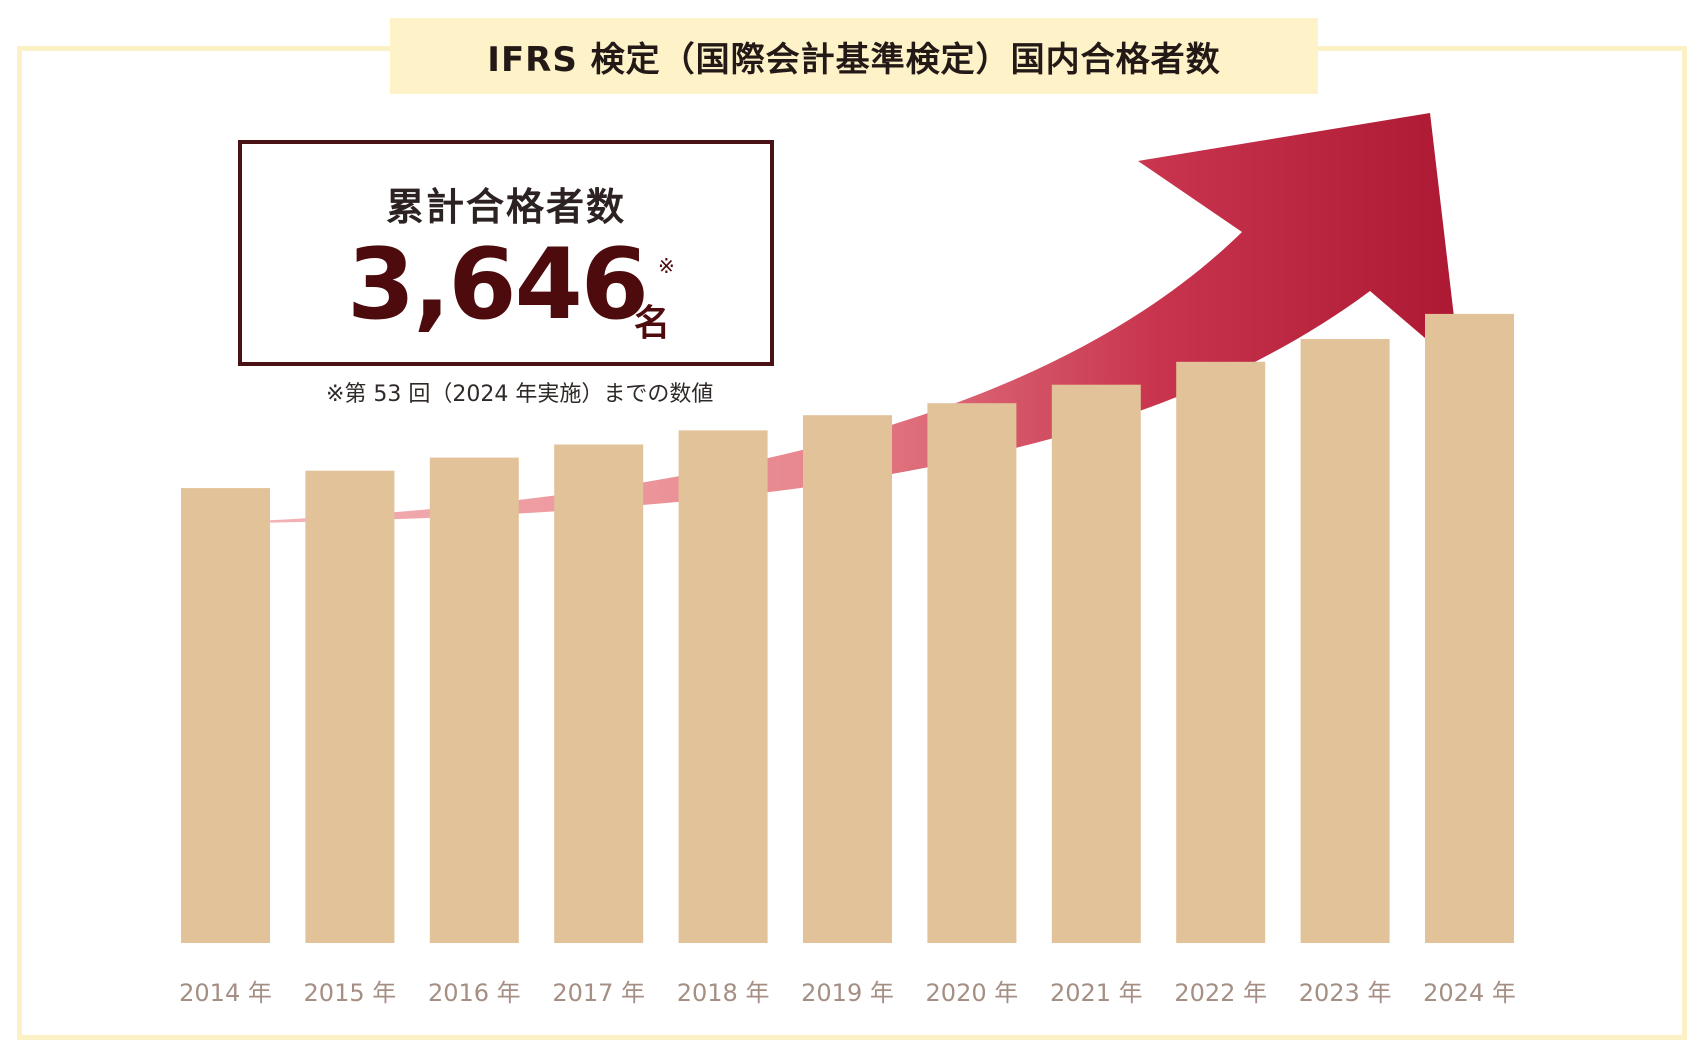 The width and height of the screenshot is (1702, 1052). I want to click on footnote: ※第 53 回（2024 年実施）までの数値, so click(520, 394).